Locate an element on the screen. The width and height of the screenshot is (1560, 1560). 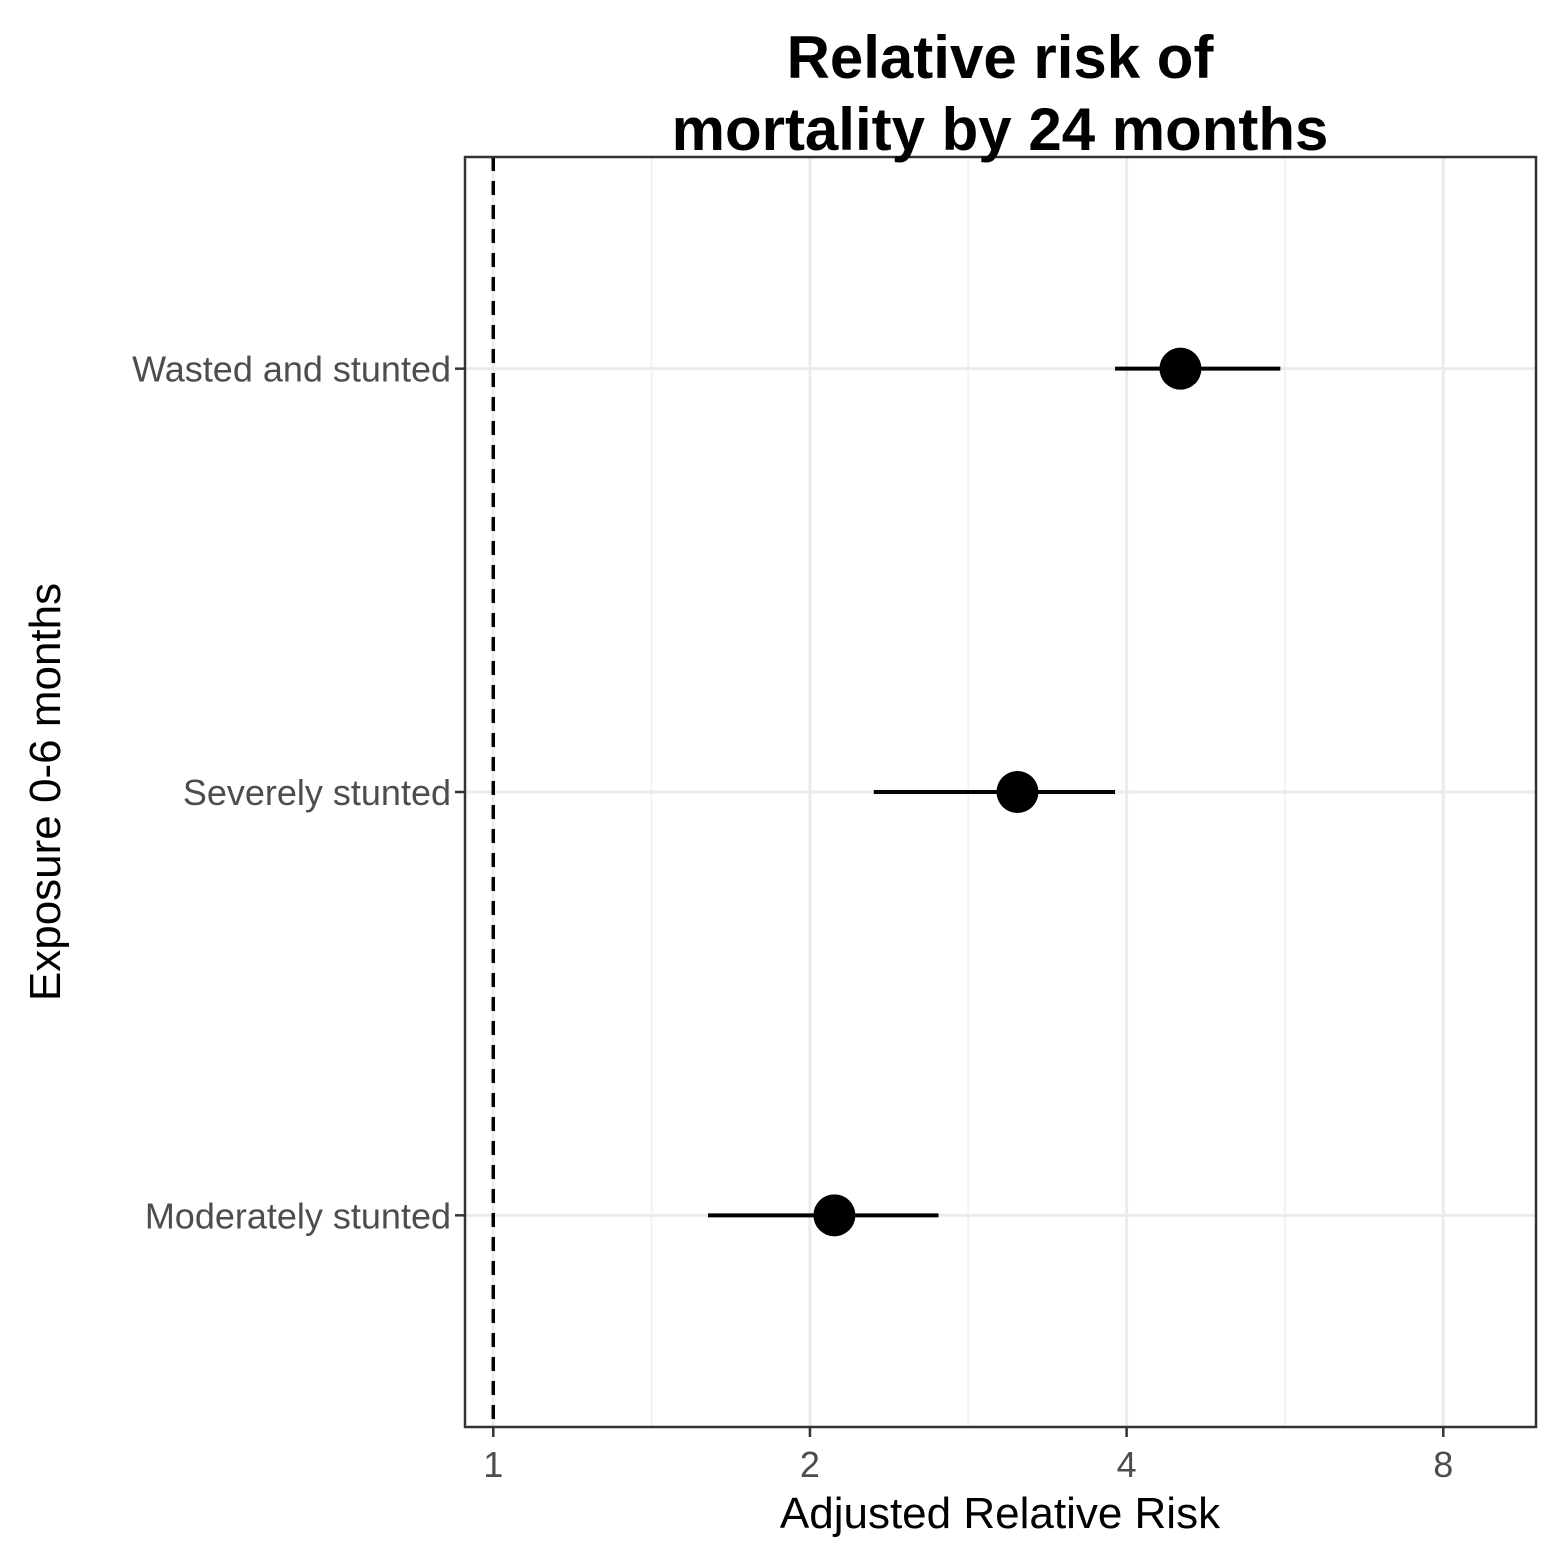
x-tick-label: 4 is located at coordinates (1127, 1464).